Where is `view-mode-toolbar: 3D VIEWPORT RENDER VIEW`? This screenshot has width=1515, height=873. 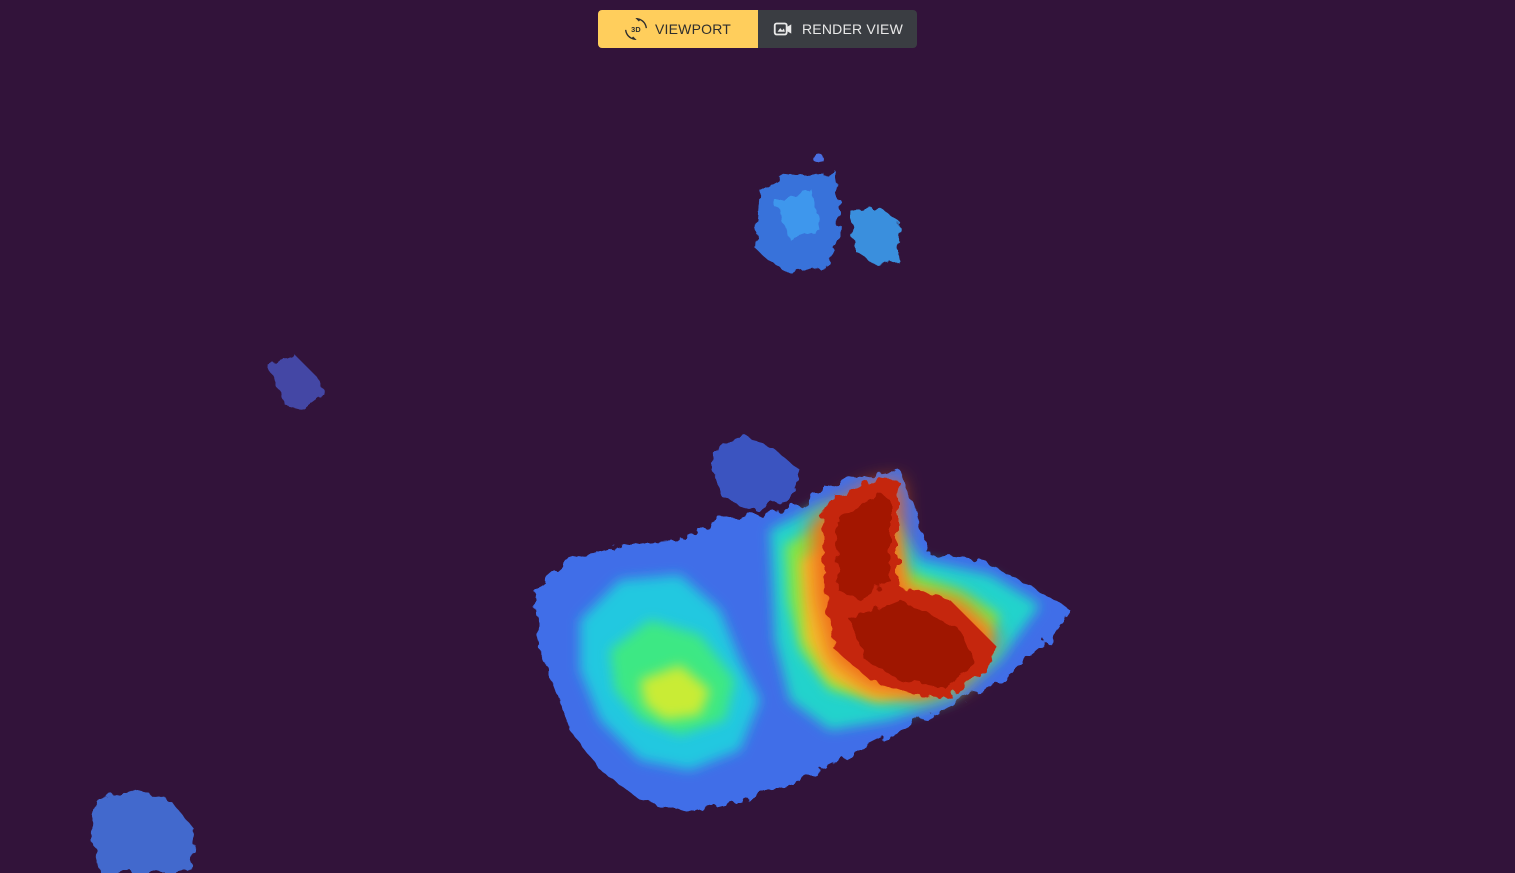
view-mode-toolbar: 3D VIEWPORT RENDER VIEW is located at coordinates (757, 29).